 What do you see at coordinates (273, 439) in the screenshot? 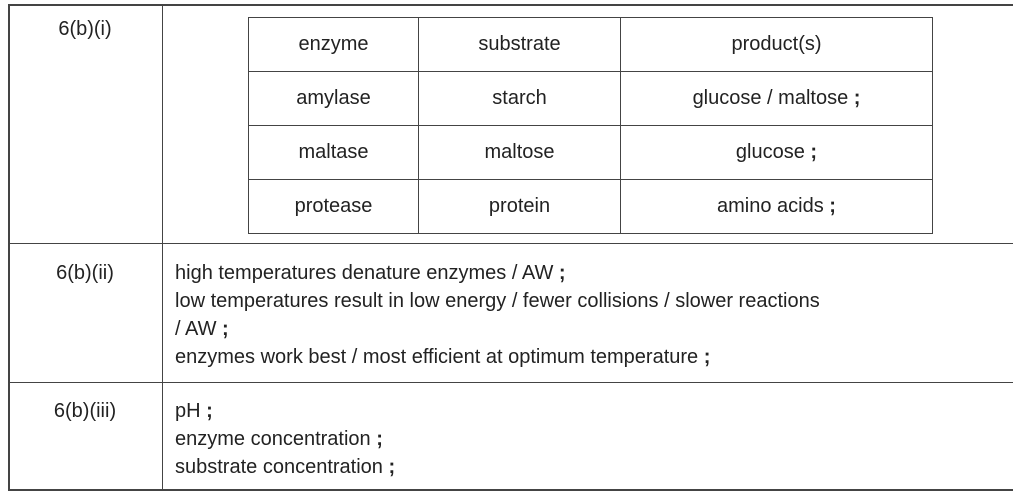
I see `answer-text: enzyme concentration` at bounding box center [273, 439].